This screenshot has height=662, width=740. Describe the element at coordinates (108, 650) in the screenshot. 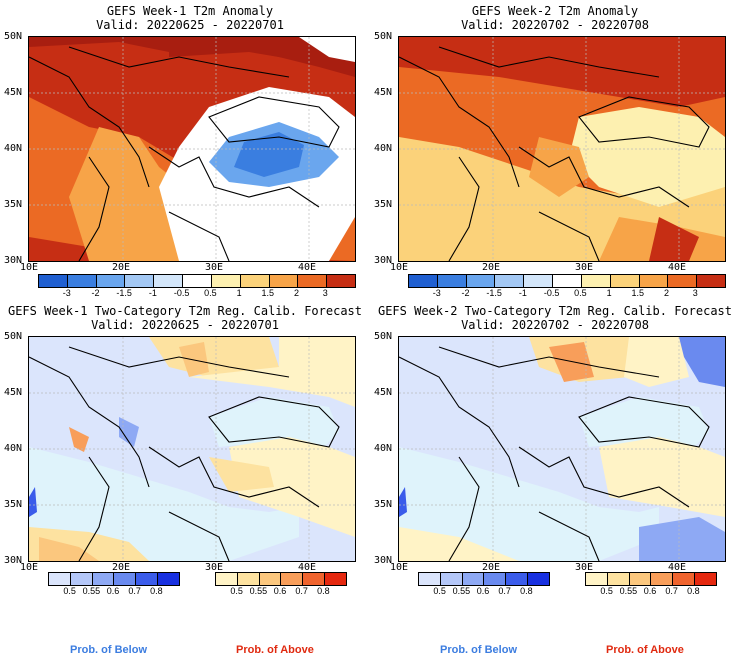

I see `prob-below-caption: Prob. of Below` at that location.